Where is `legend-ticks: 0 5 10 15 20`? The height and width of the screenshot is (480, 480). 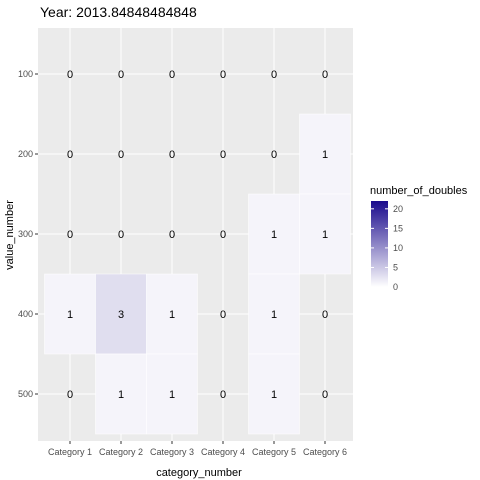 legend-ticks: 0 5 10 15 20 is located at coordinates (387, 248).